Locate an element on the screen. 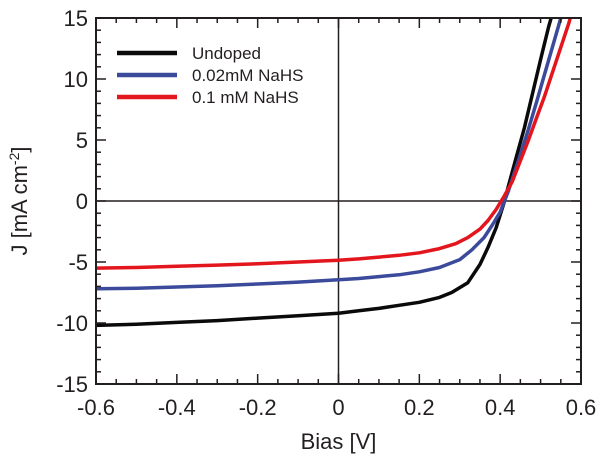 This screenshot has width=603, height=465. y-axis-label-superscript: -2 is located at coordinates (14, 158).